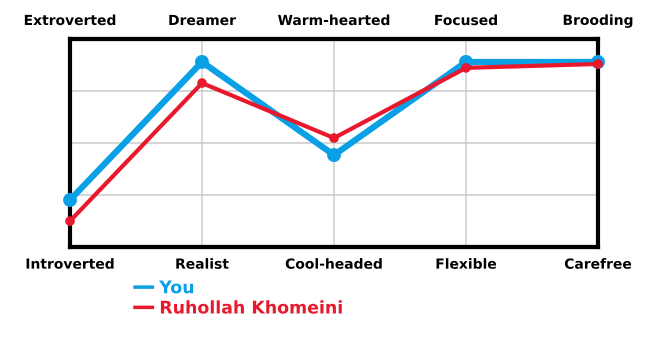 Image resolution: width=670 pixels, height=350 pixels. Describe the element at coordinates (202, 263) in the screenshot. I see `x-tick-label: Realist` at that location.